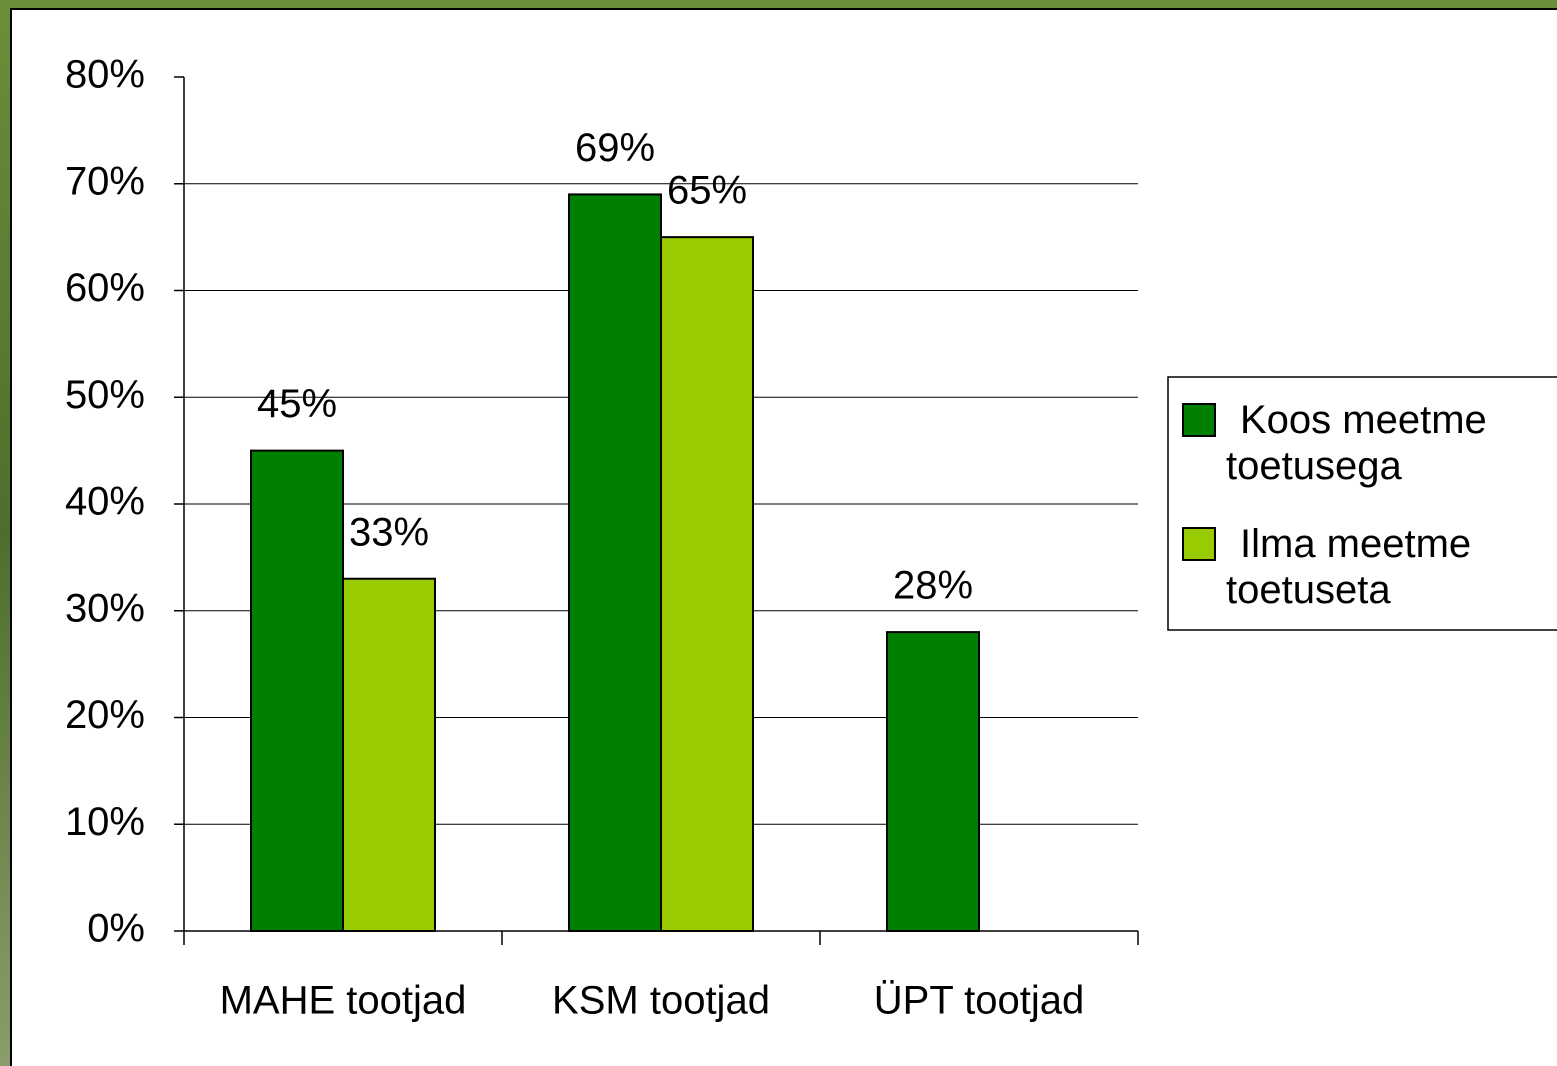  Describe the element at coordinates (105, 715) in the screenshot. I see `y-tick-label: 20%` at that location.